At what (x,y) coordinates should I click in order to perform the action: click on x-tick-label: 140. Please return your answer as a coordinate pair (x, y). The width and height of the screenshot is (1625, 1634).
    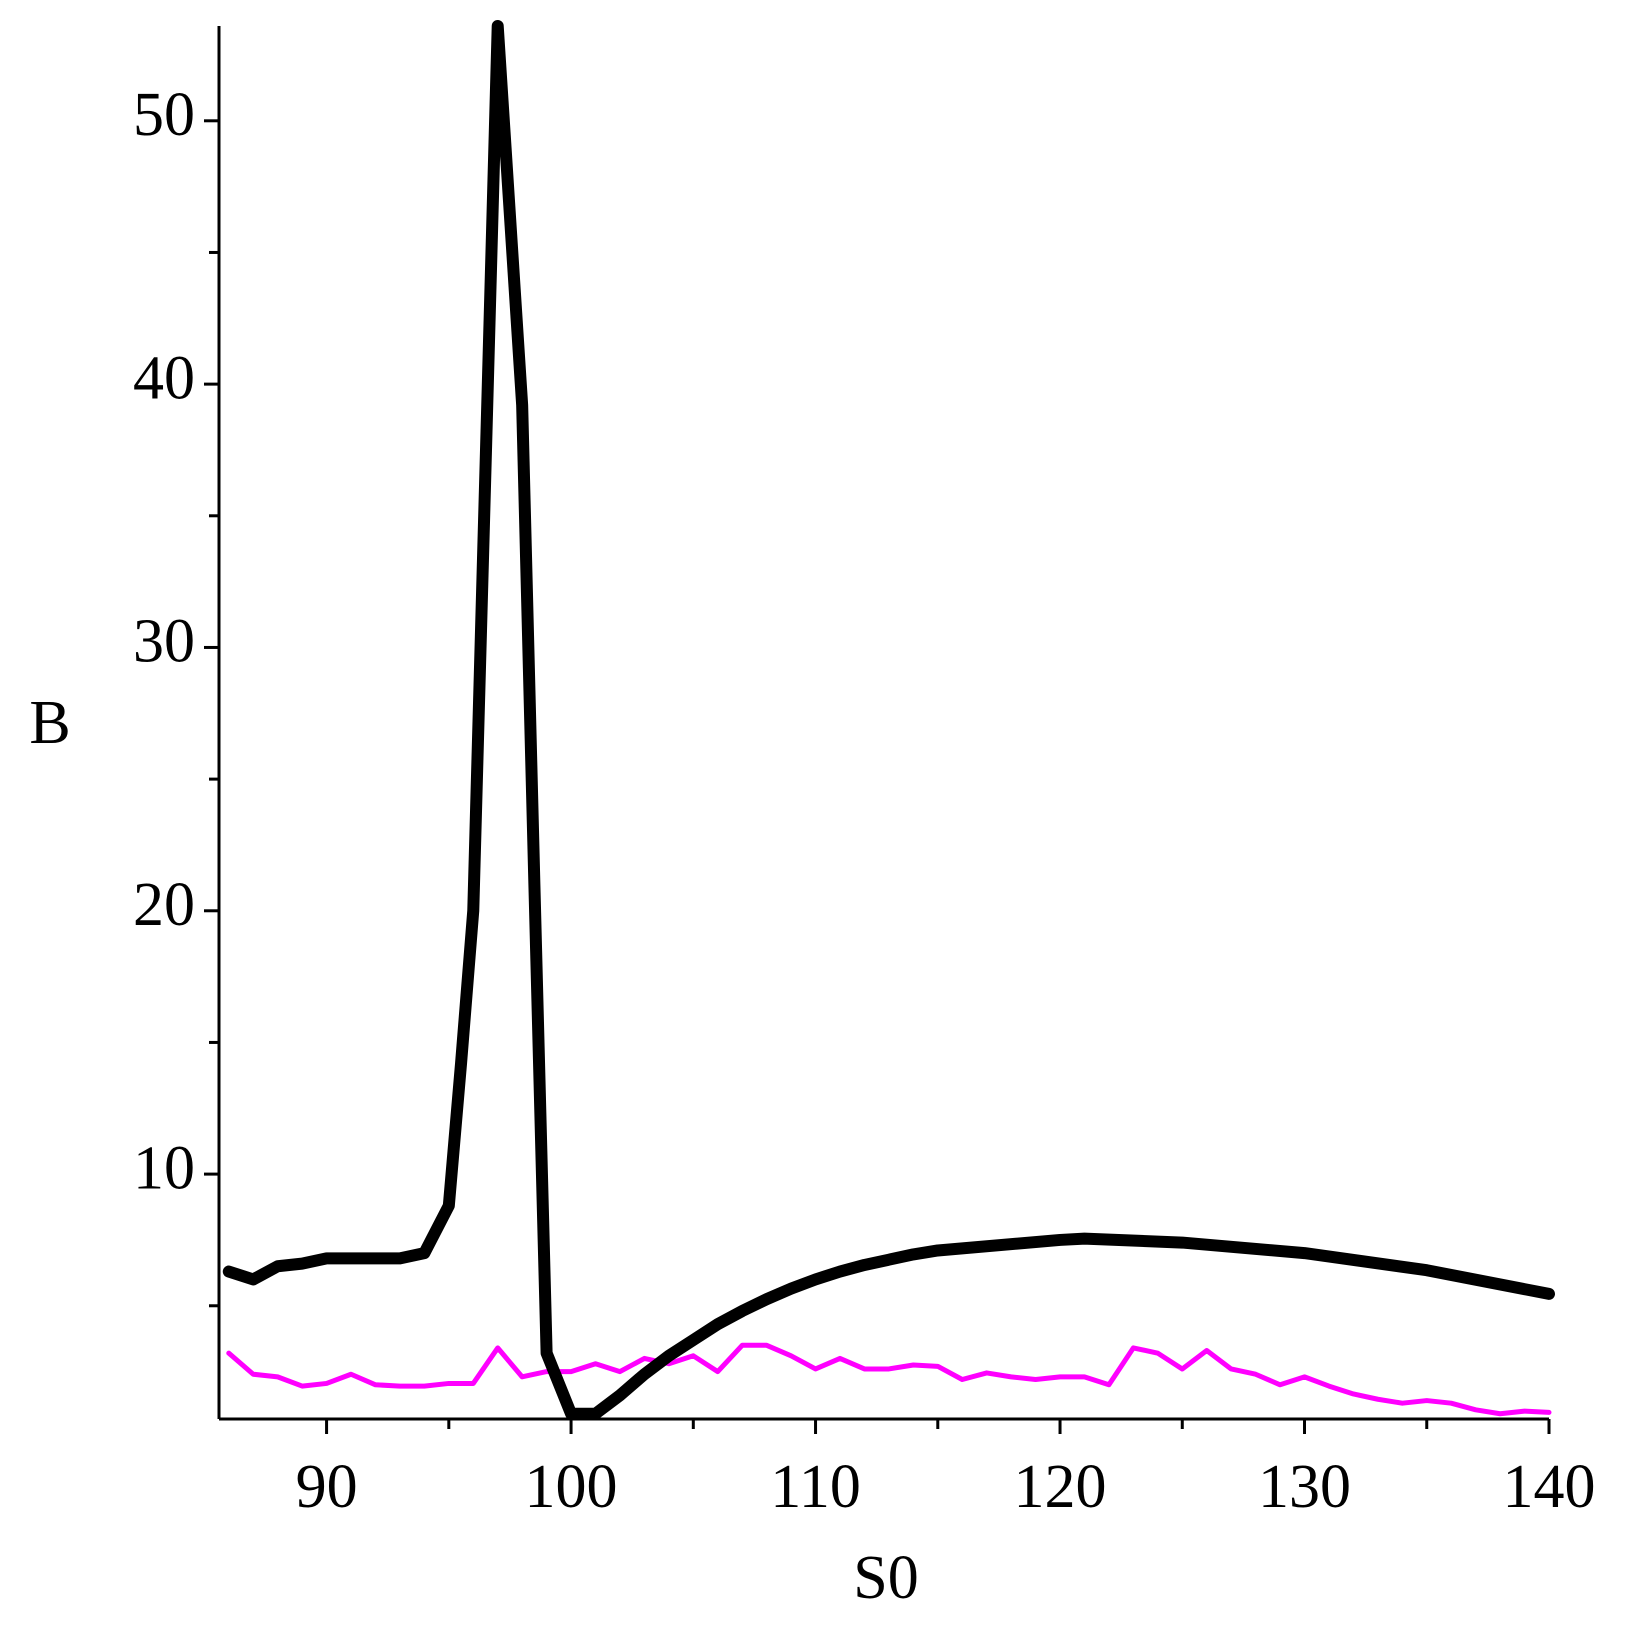
    Looking at the image, I should click on (1549, 1487).